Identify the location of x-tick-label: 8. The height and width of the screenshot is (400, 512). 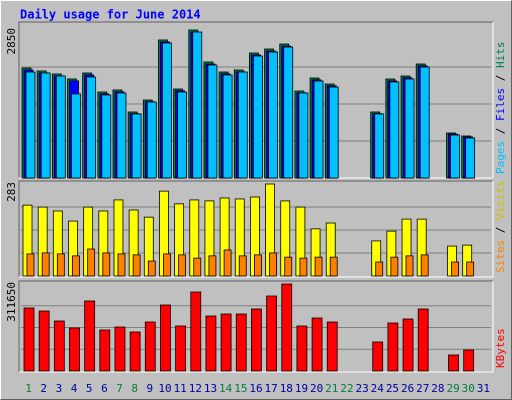
(134, 388).